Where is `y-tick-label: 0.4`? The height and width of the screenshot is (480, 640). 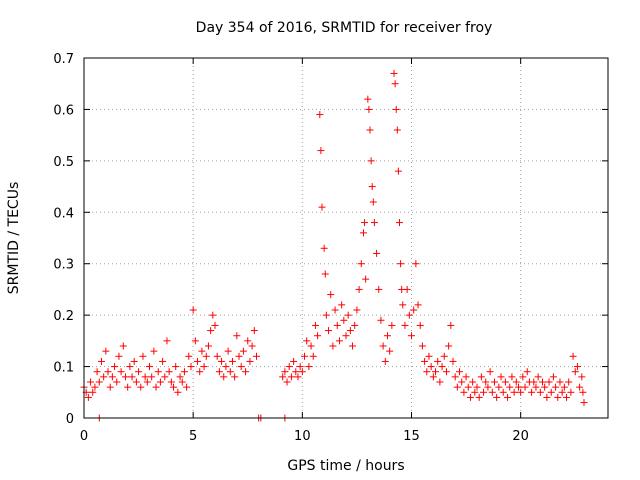 y-tick-label: 0.4 is located at coordinates (63, 213).